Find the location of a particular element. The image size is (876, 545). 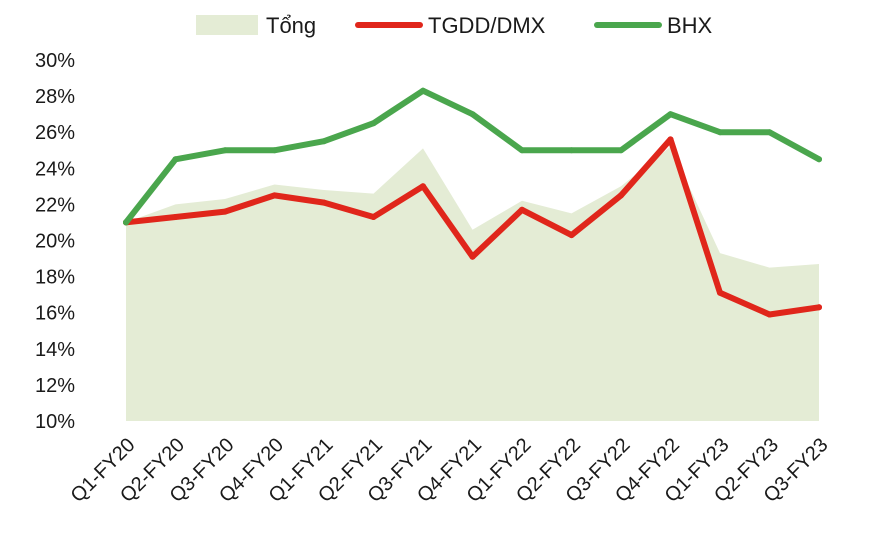

y-tick-label: 20% is located at coordinates (55, 242).